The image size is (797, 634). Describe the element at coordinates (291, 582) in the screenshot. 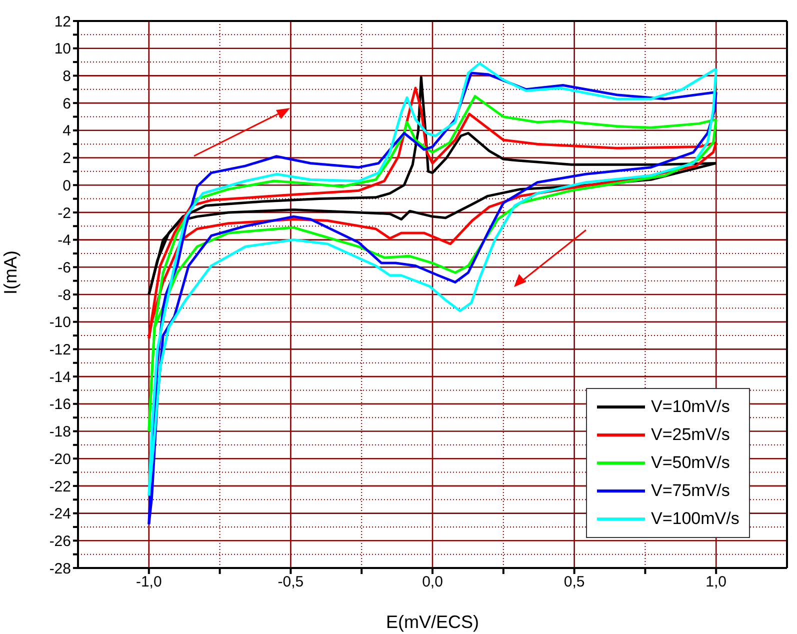

I see `x-tick-label: -0,5` at that location.